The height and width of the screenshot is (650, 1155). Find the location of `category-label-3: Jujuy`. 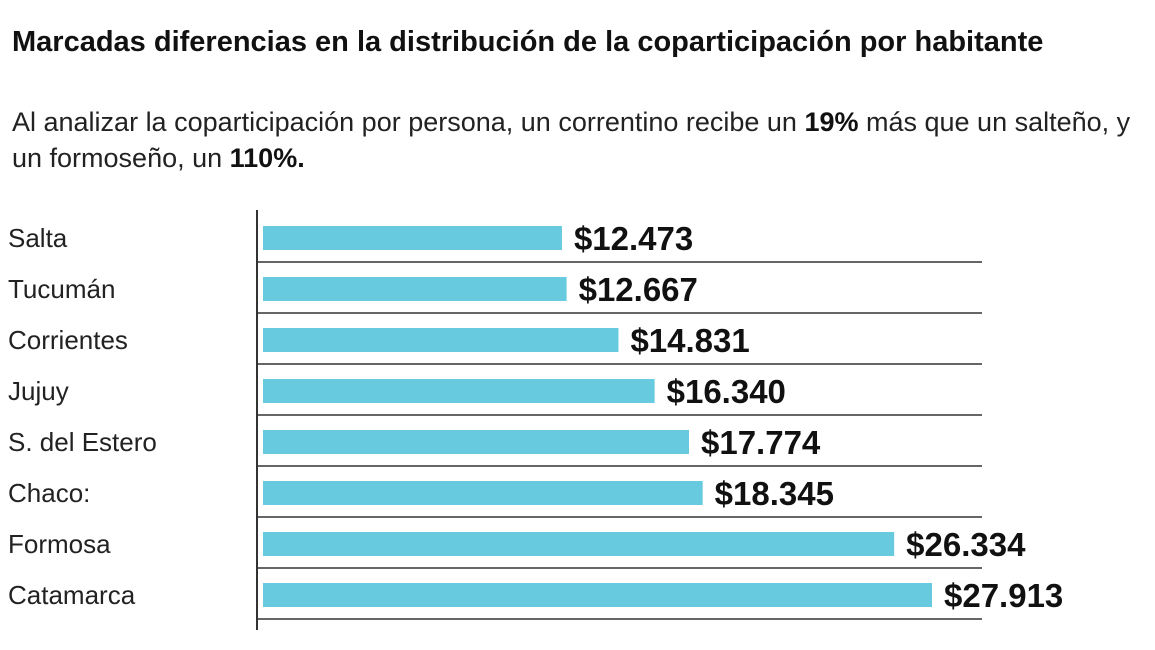

category-label-3: Jujuy is located at coordinates (38, 391).